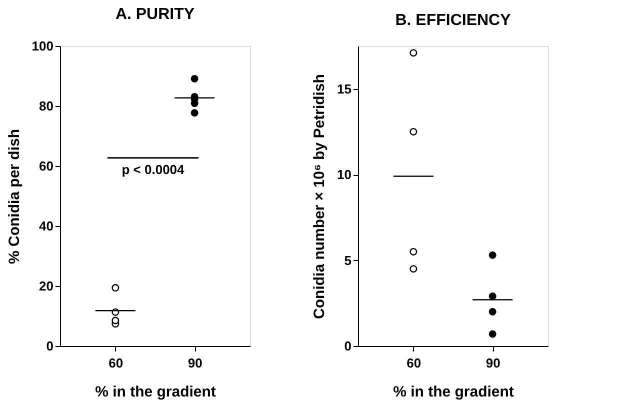  I want to click on y-tick-label: 80, so click(46, 106).